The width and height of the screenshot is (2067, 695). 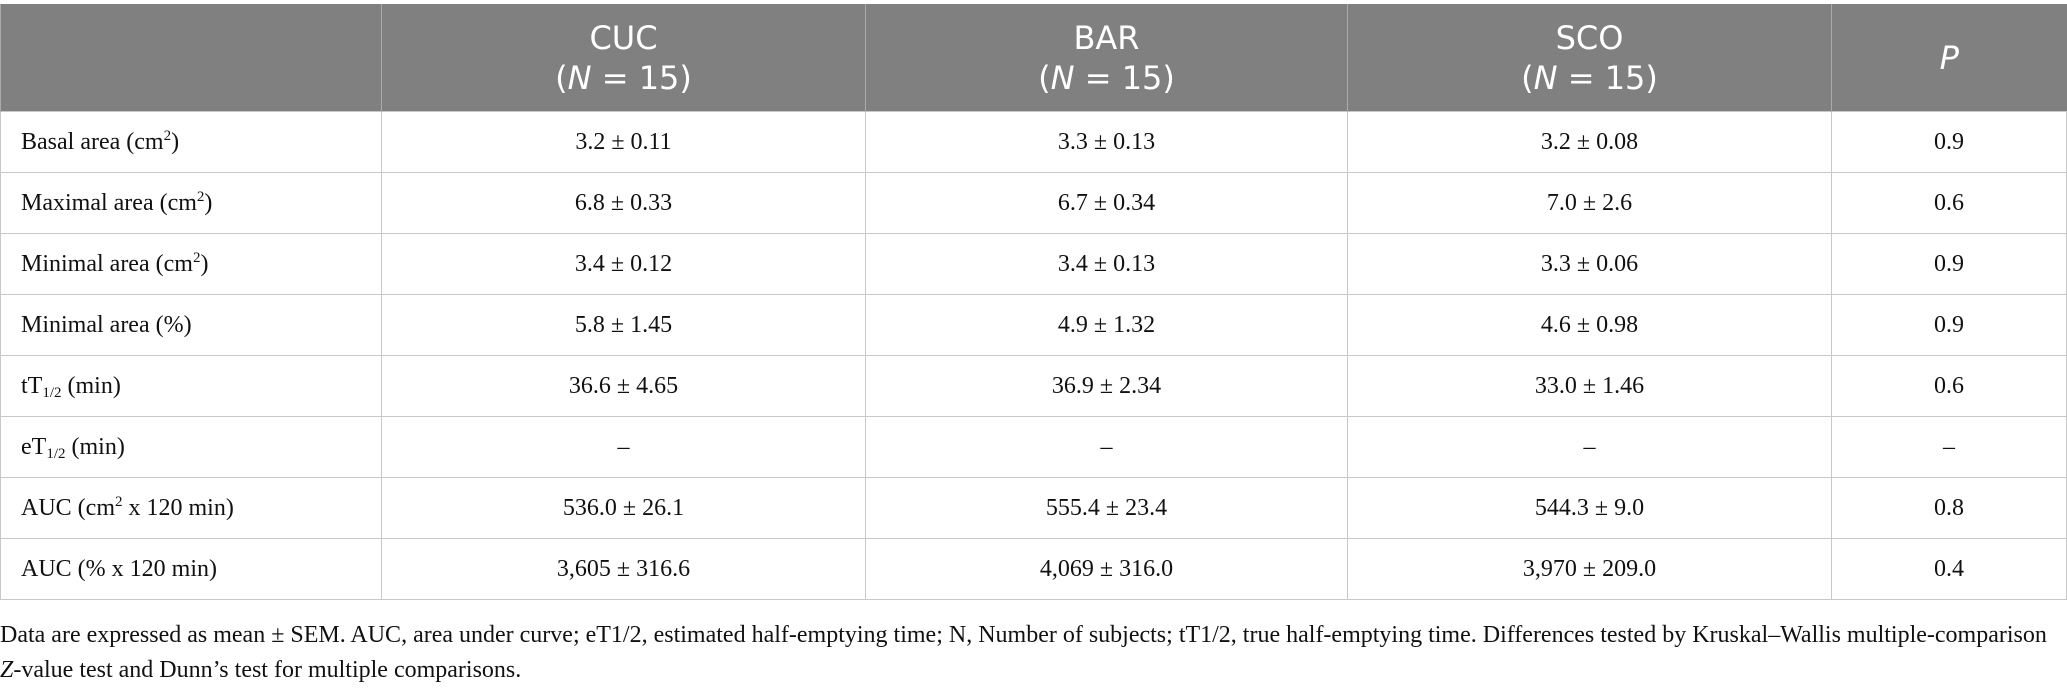 What do you see at coordinates (1589, 264) in the screenshot?
I see `table-cell: 3.3 ± 0.06` at bounding box center [1589, 264].